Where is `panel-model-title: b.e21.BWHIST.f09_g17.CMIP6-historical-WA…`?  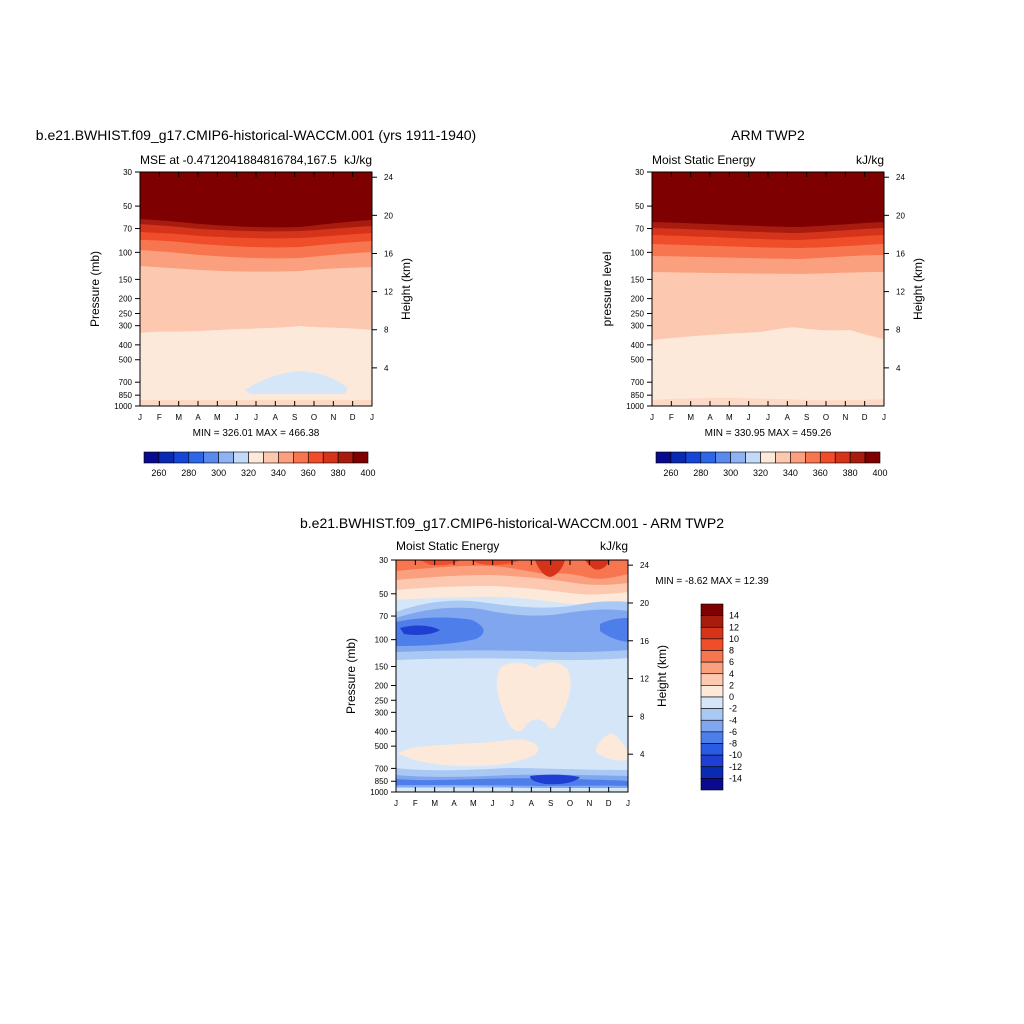
panel-model-title: b.e21.BWHIST.f09_g17.CMIP6-historical-WA… is located at coordinates (256, 135).